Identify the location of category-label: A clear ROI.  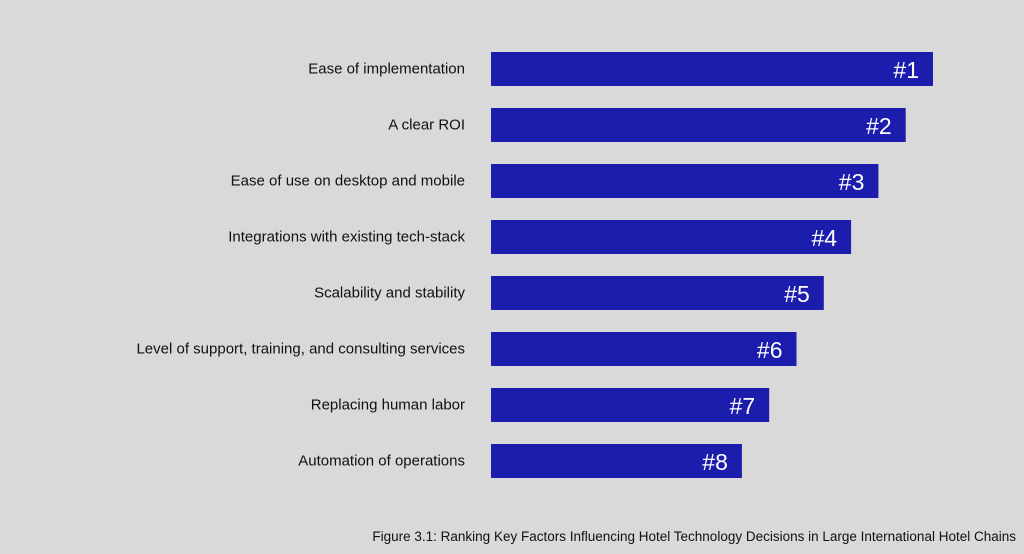
(426, 125).